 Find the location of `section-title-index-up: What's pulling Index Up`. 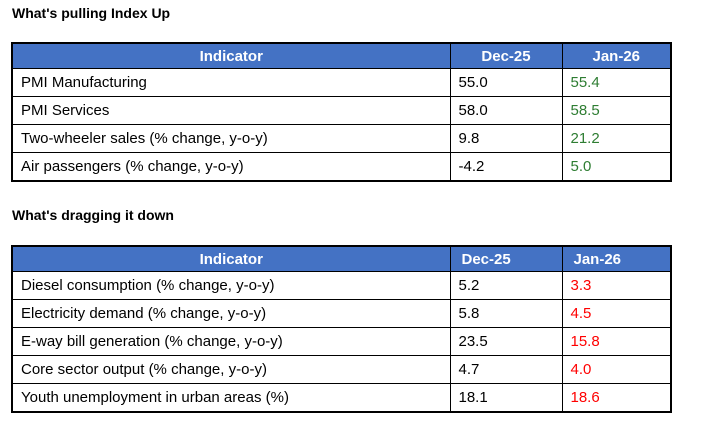

section-title-index-up: What's pulling Index Up is located at coordinates (91, 13).